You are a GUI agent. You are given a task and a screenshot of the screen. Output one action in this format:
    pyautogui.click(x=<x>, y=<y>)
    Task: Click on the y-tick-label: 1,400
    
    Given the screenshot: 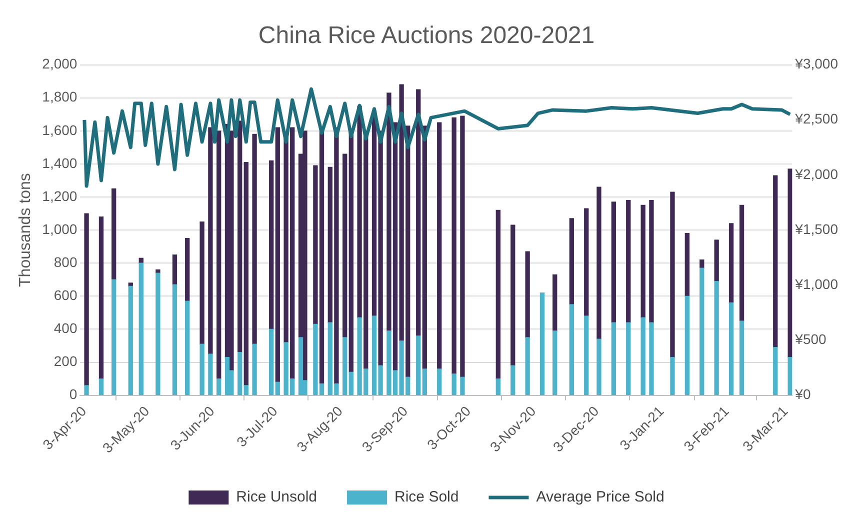 What is the action you would take?
    pyautogui.click(x=60, y=162)
    